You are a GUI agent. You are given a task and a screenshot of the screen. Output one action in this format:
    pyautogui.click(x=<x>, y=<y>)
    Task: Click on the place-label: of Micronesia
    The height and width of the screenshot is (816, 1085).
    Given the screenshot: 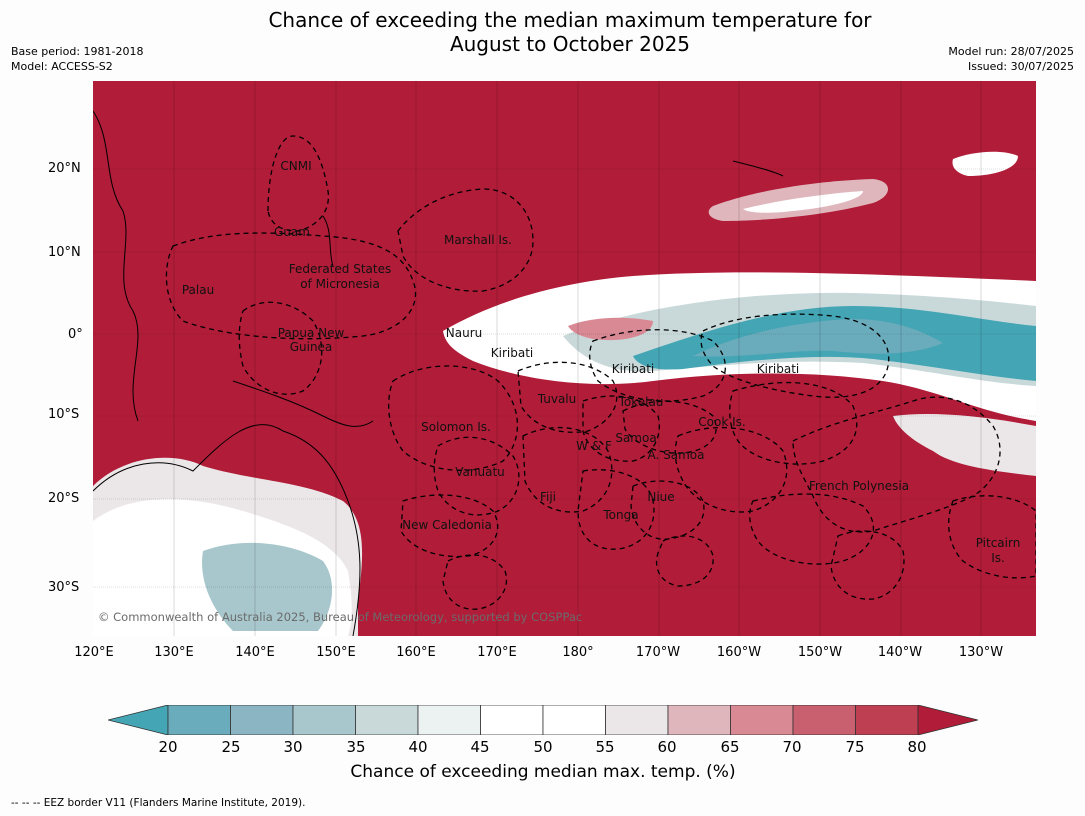 What is the action you would take?
    pyautogui.click(x=340, y=284)
    